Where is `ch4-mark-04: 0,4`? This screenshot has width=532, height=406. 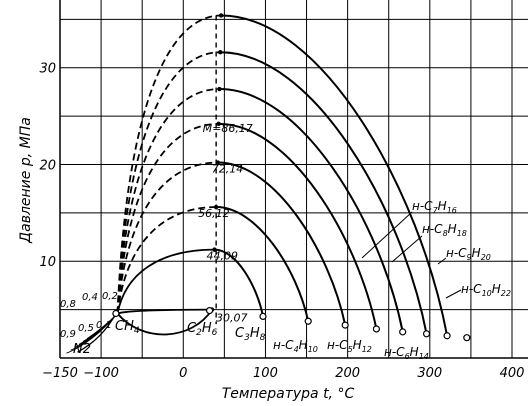
ch4-mark-04: 0,4 is located at coordinates (90, 297).